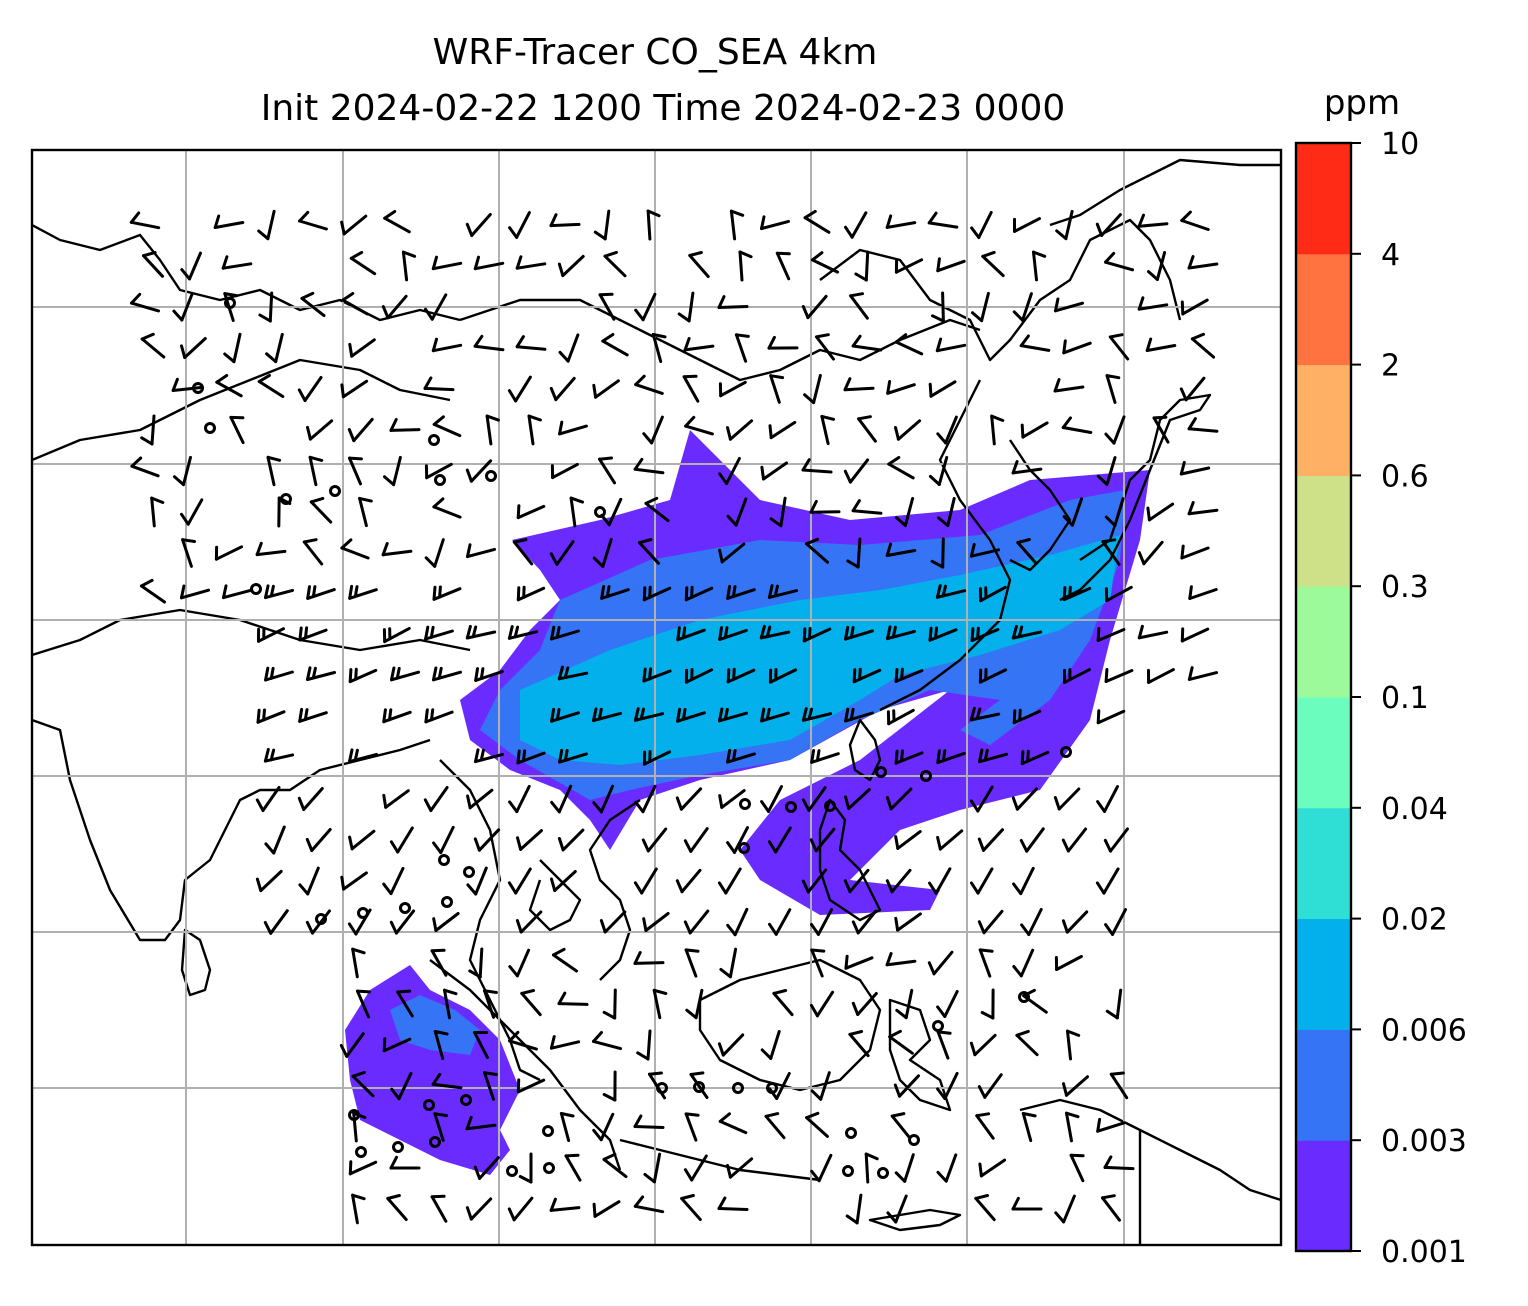  What do you see at coordinates (1424, 1030) in the screenshot?
I see `colorbar-tick-label: 0.006` at bounding box center [1424, 1030].